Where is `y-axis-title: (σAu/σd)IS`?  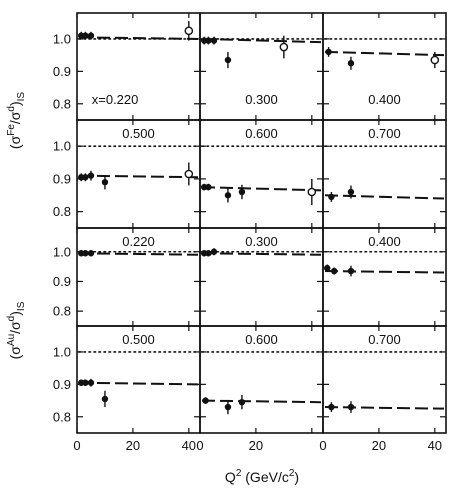
y-axis-title: (σAu/σd)IS is located at coordinates (16, 330).